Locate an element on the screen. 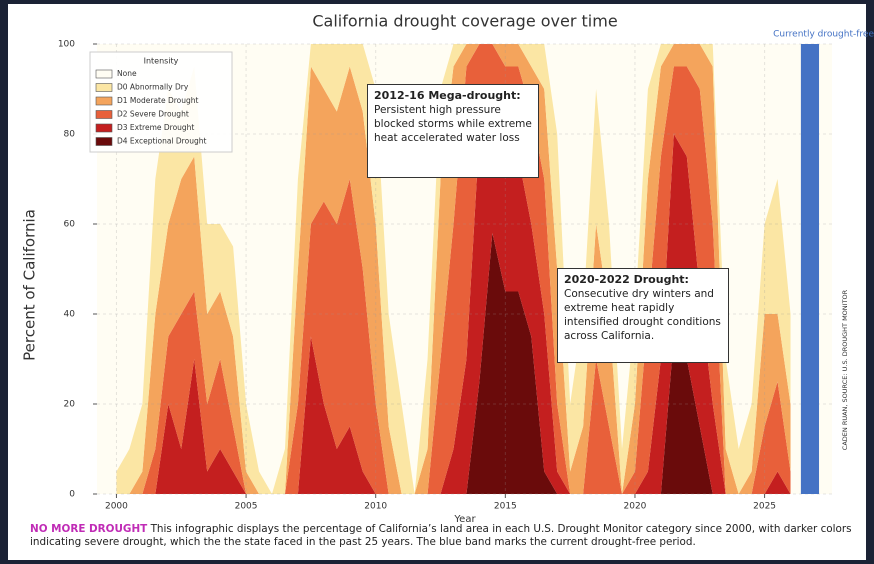  y-tick-label: 20 is located at coordinates (70, 405).